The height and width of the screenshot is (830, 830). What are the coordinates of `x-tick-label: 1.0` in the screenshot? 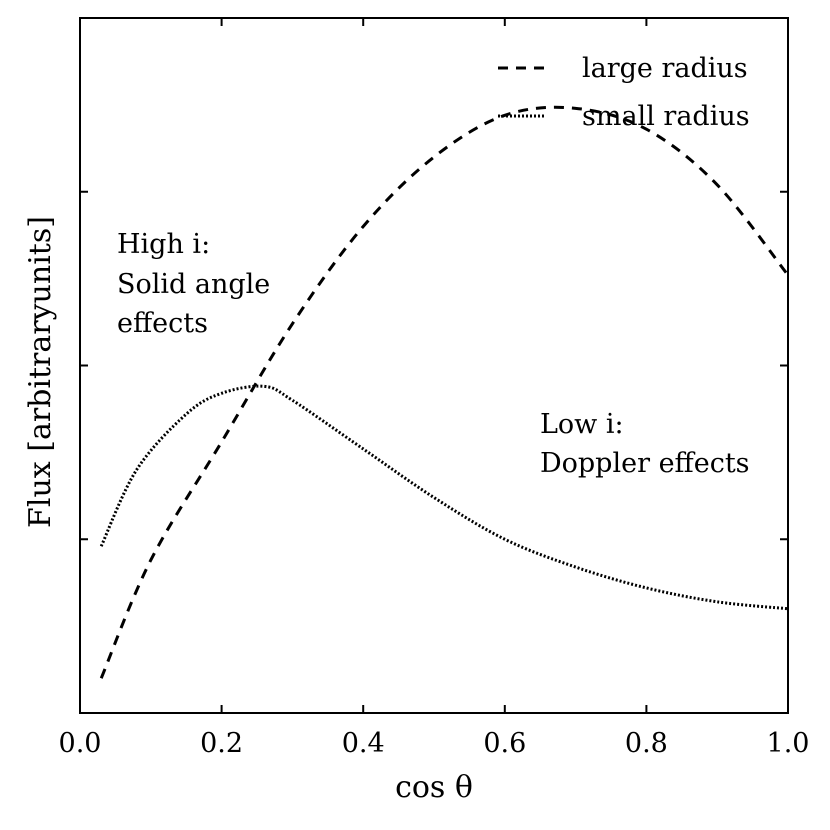 It's located at (788, 743).